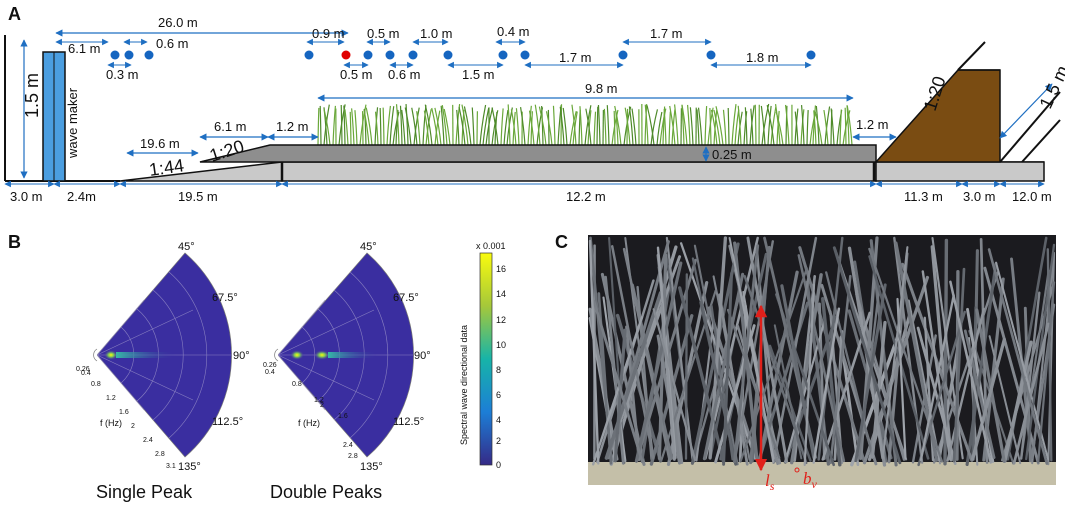 Image resolution: width=1065 pixels, height=506 pixels. What do you see at coordinates (172, 43) in the screenshot?
I see `dim-0-6: 0.6 m` at bounding box center [172, 43].